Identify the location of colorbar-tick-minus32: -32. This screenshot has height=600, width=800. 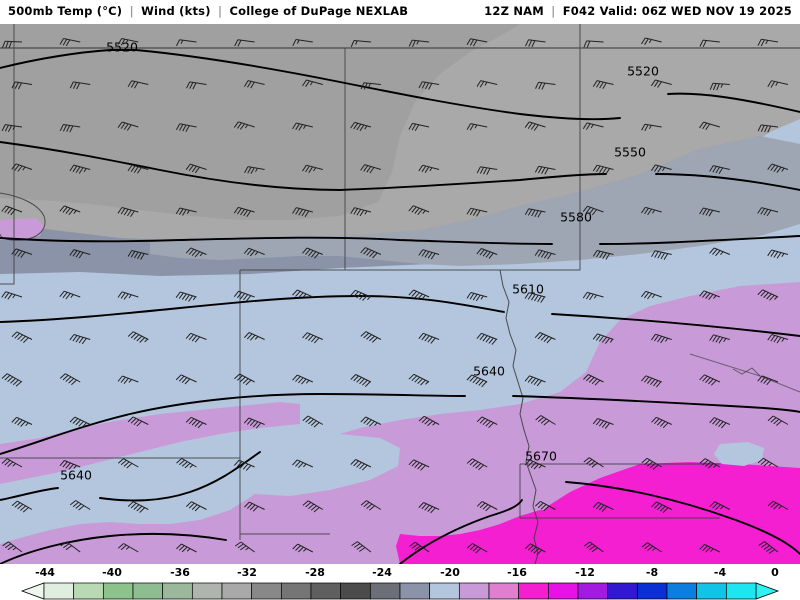
(247, 572).